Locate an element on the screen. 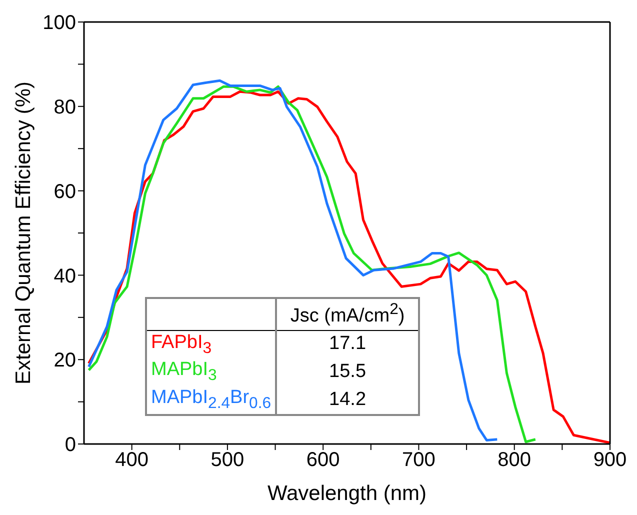  x-axis-title: Wavelength (nm) is located at coordinates (347, 493).